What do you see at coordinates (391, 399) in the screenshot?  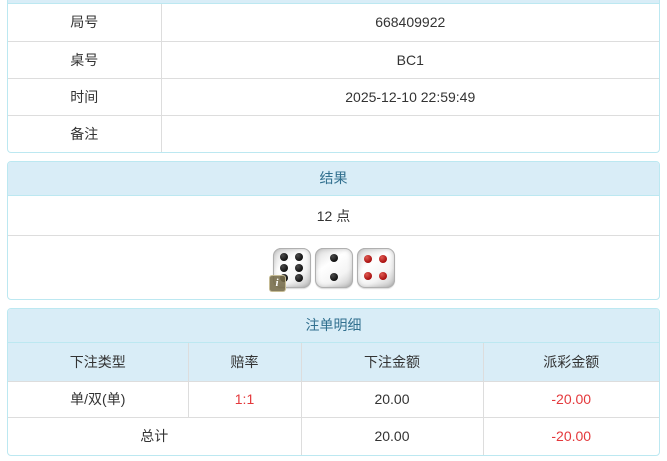 I see `bet-amount-value: 20.00` at bounding box center [391, 399].